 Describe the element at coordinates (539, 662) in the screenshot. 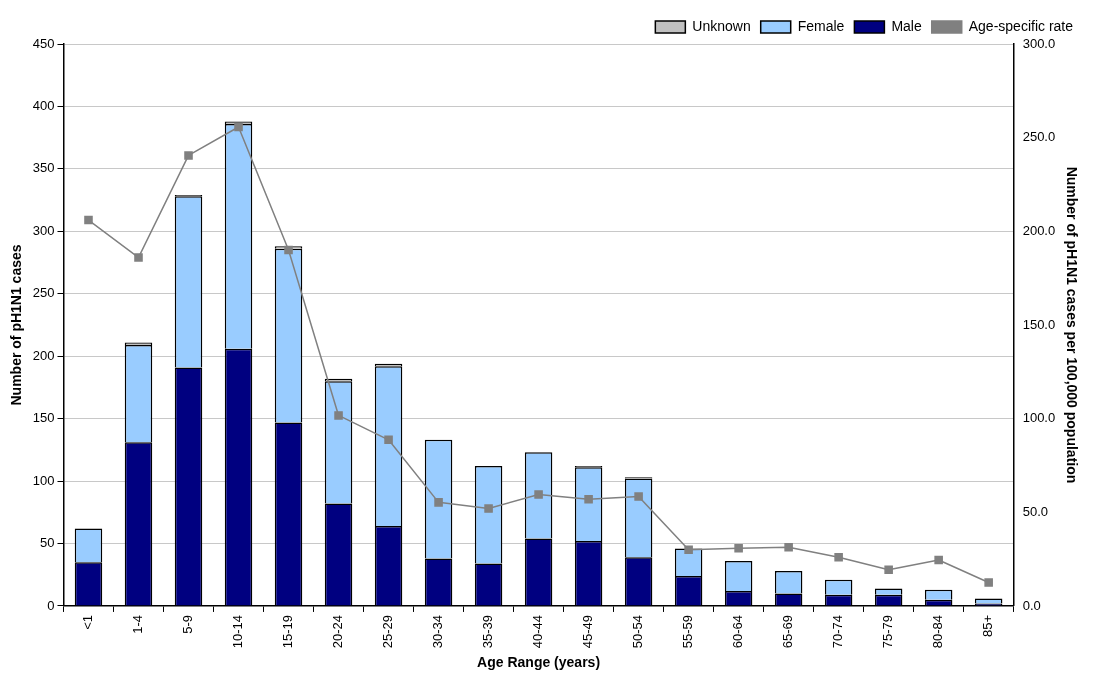

I see `x-axis-title: Age Range (years)` at that location.